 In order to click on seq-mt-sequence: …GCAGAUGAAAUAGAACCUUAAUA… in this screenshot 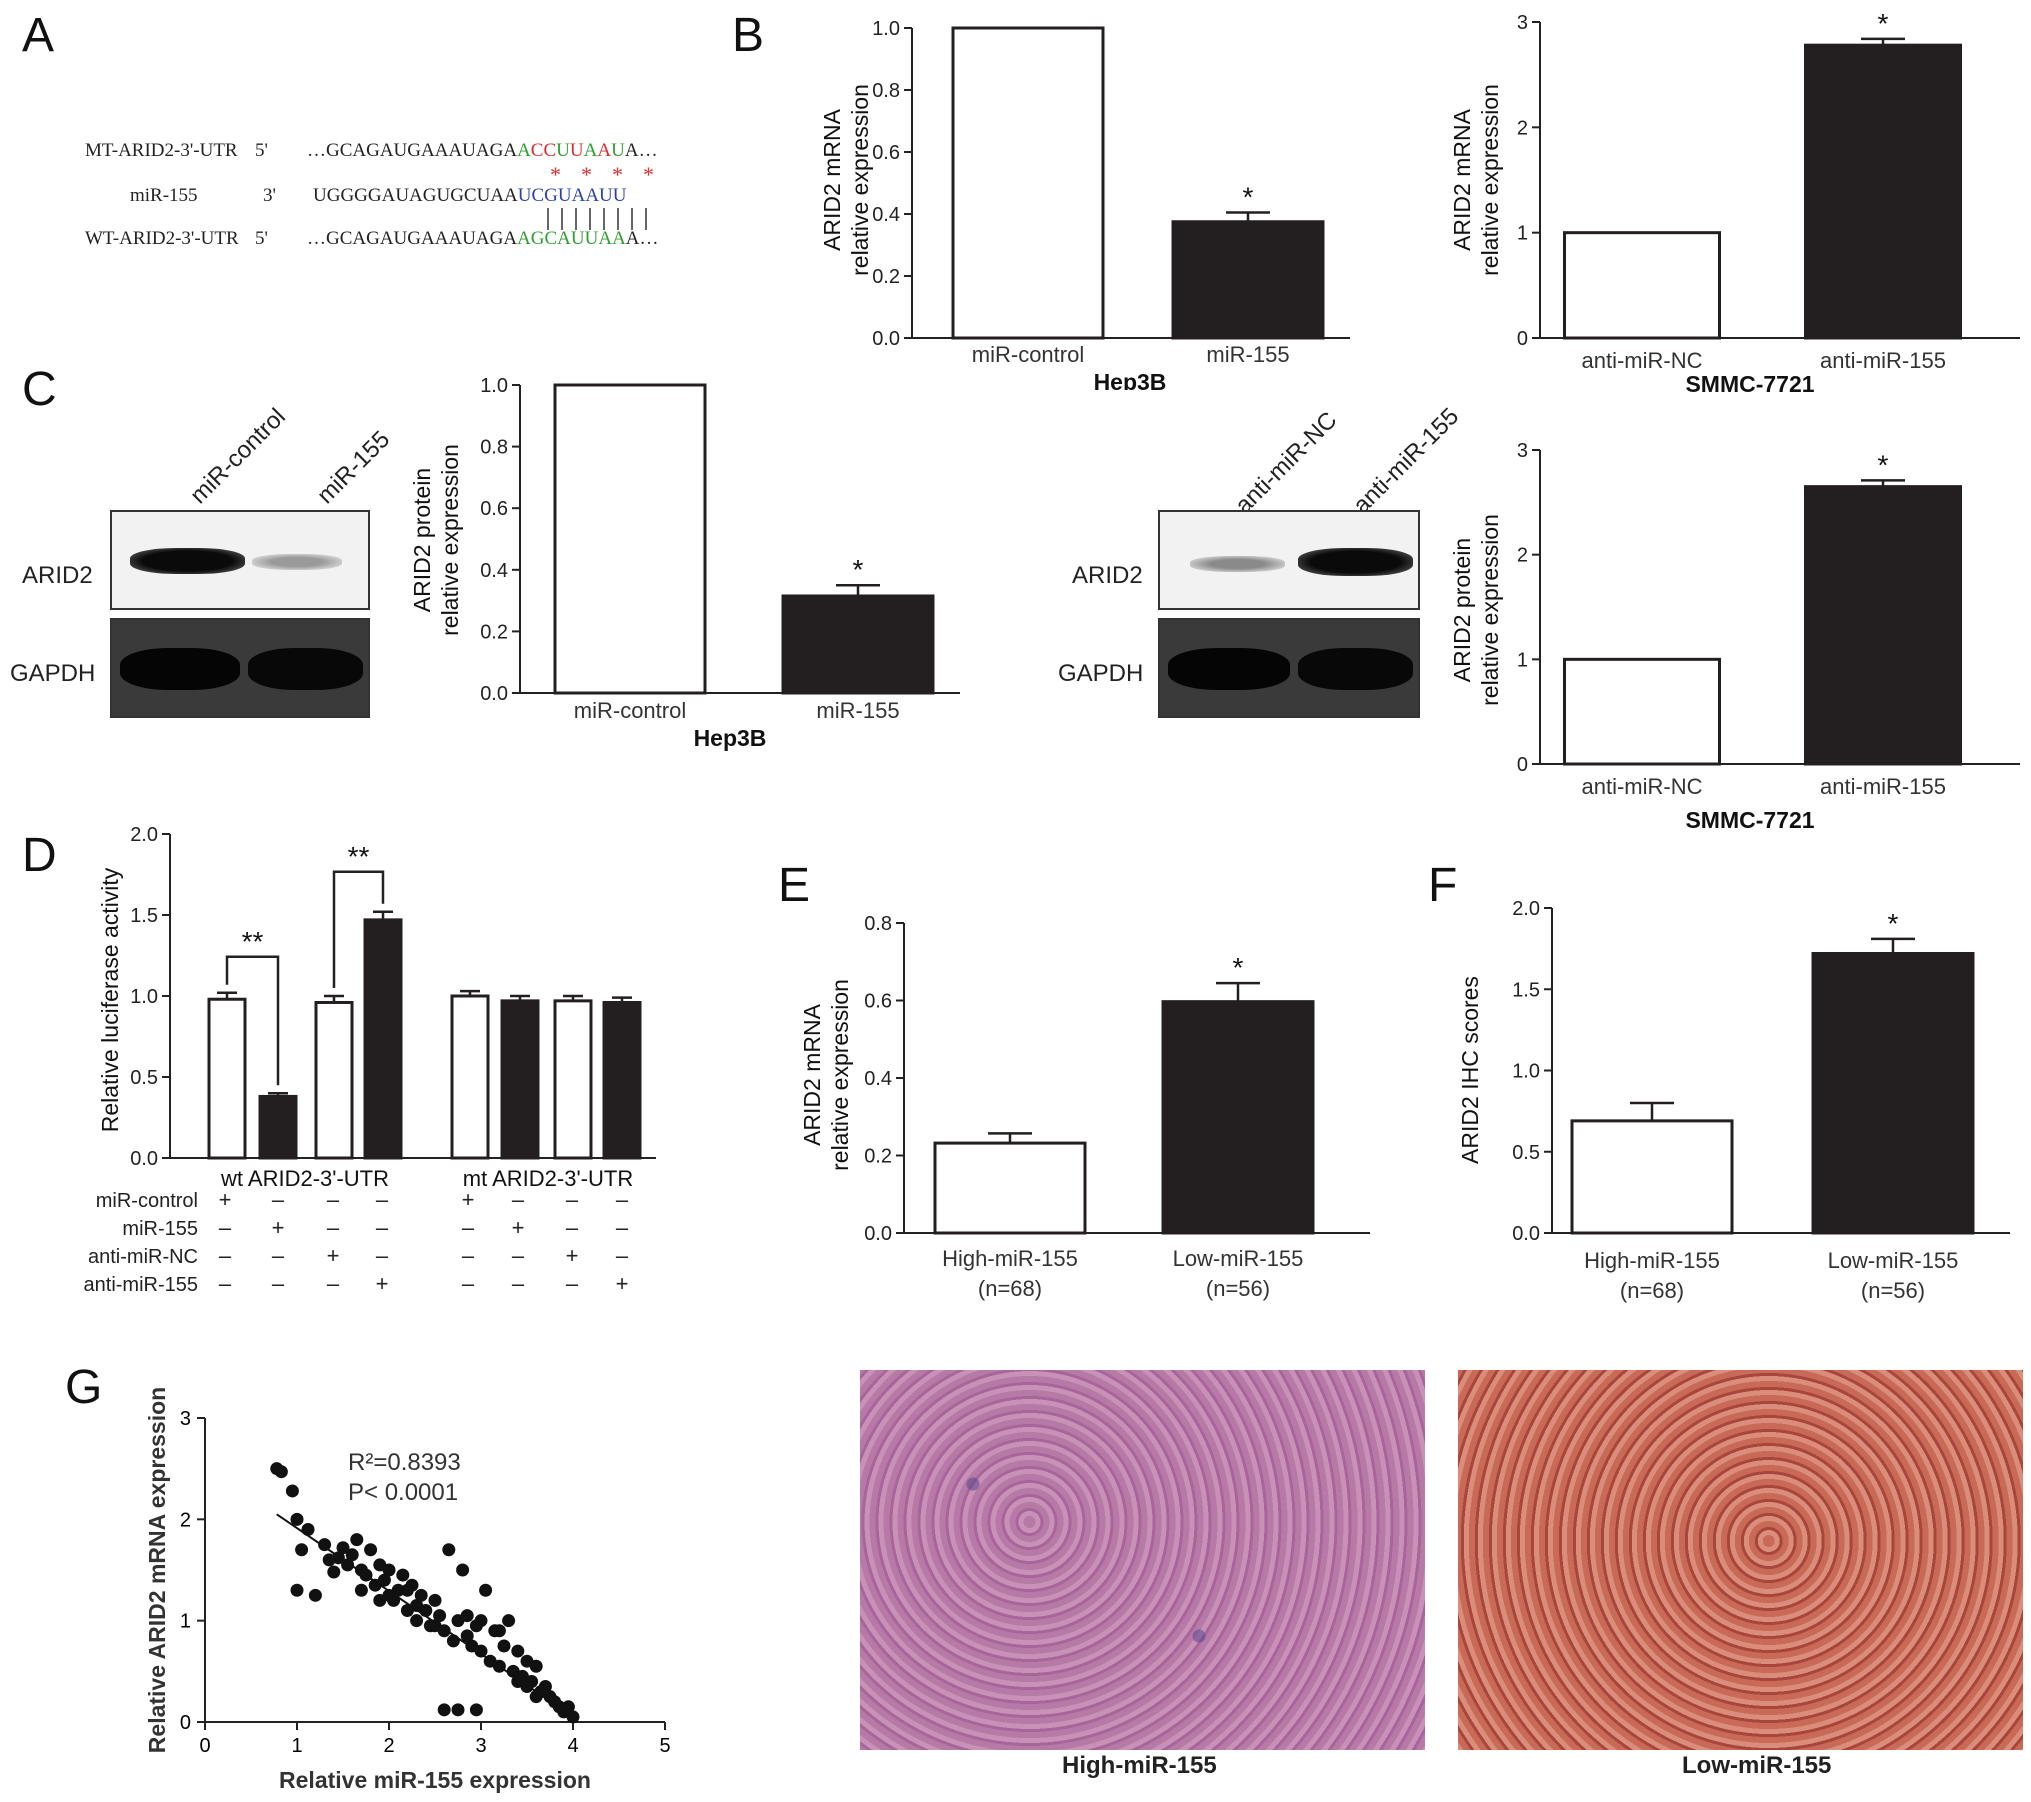, I will do `click(482, 151)`.